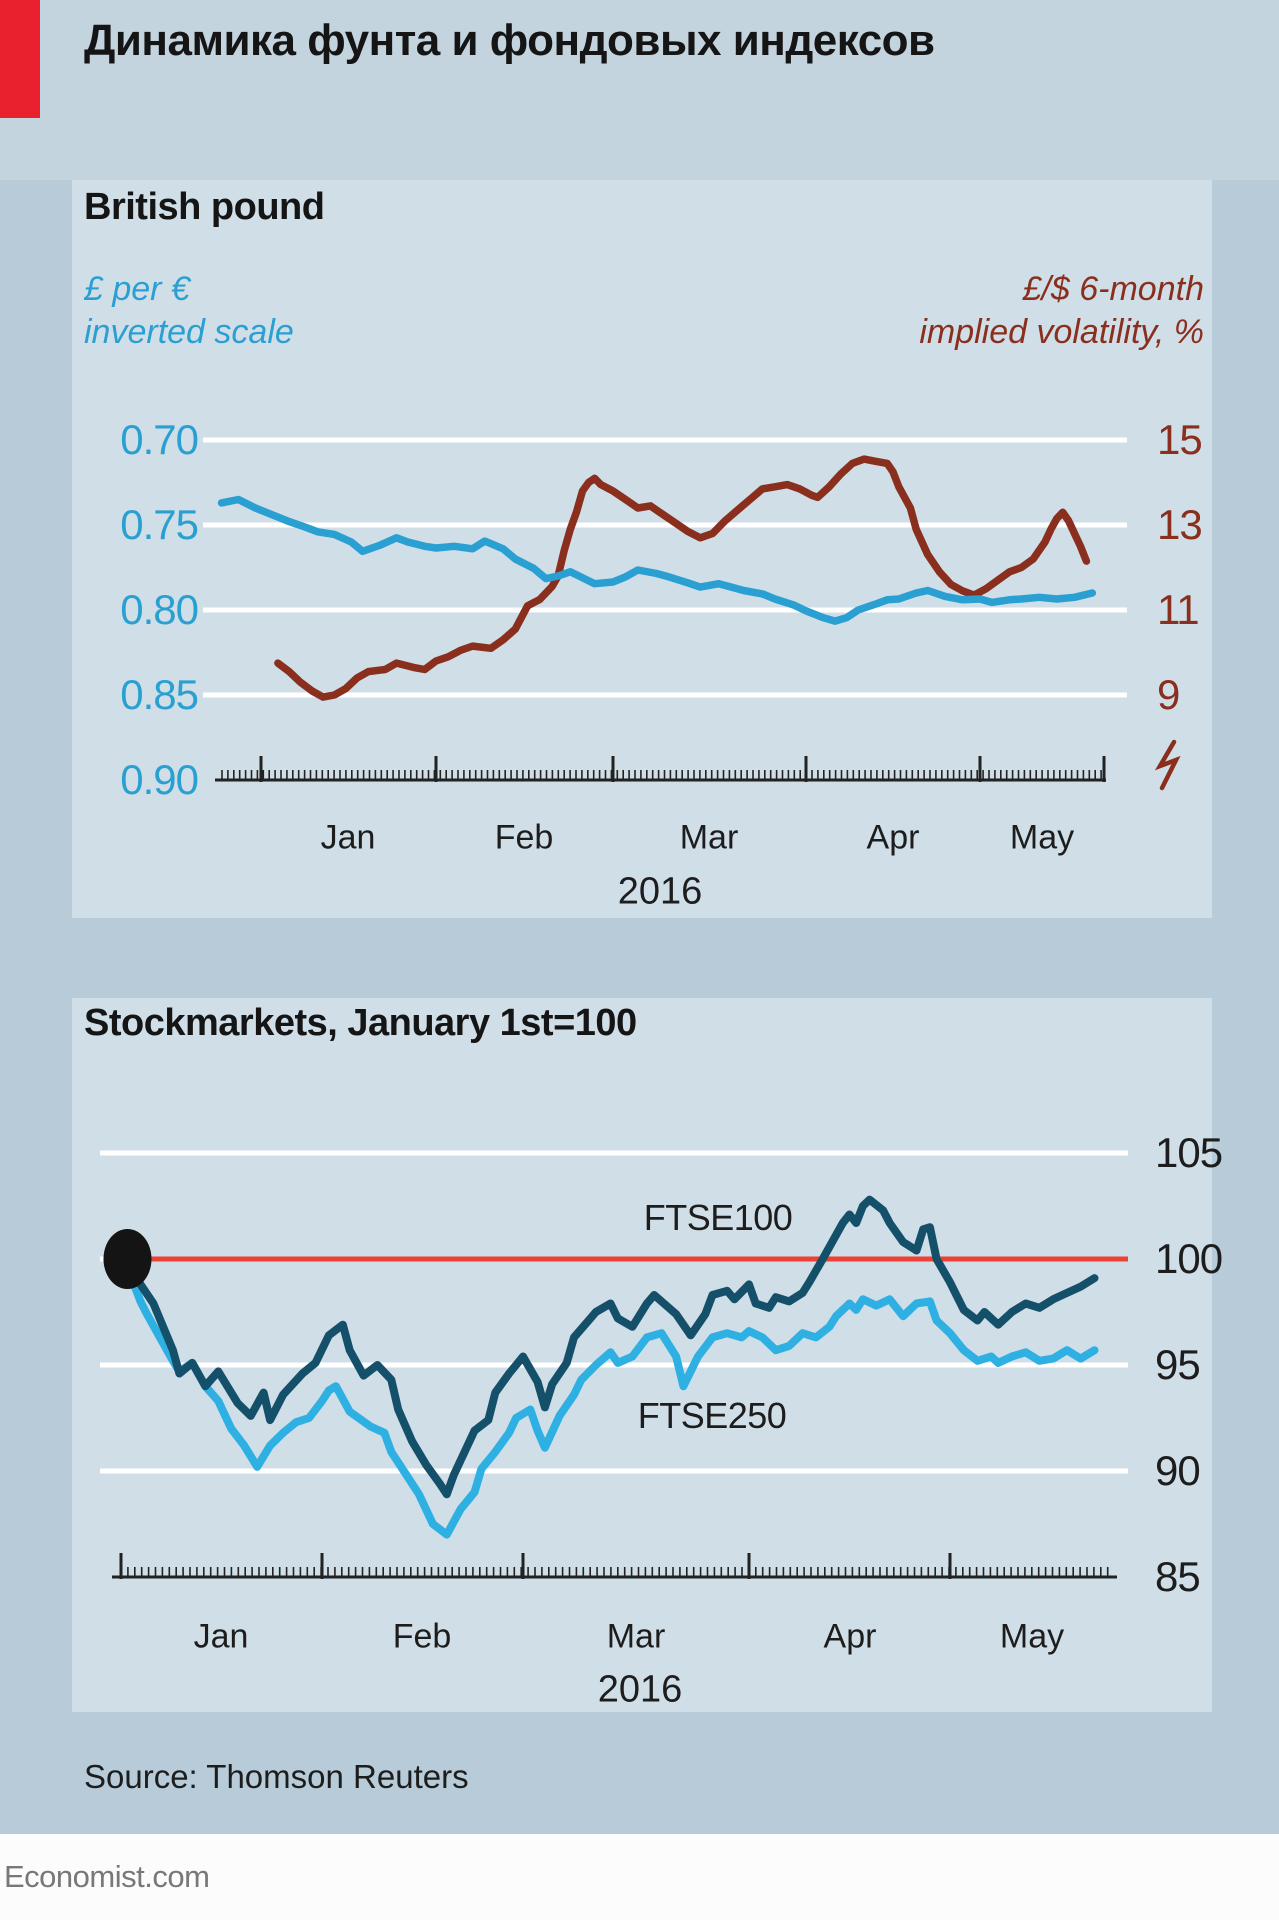 Image resolution: width=1279 pixels, height=1920 pixels. I want to click on stocks-chart-title: Stockmarkets, January 1st=100, so click(360, 1023).